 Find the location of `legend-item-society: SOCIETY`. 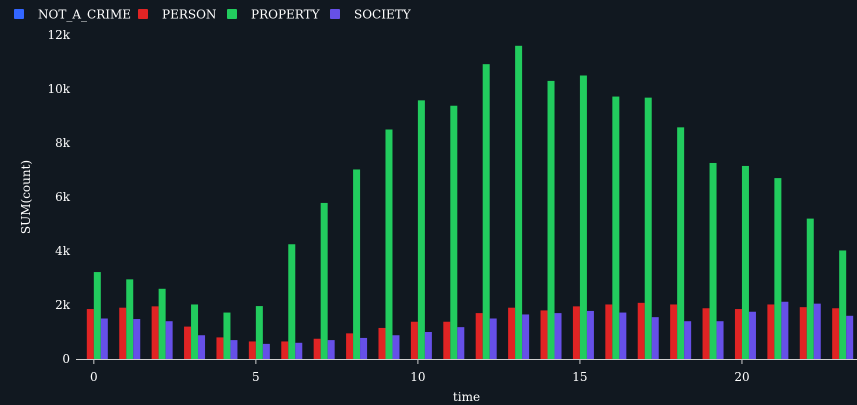

legend-item-society: SOCIETY is located at coordinates (371, 15).